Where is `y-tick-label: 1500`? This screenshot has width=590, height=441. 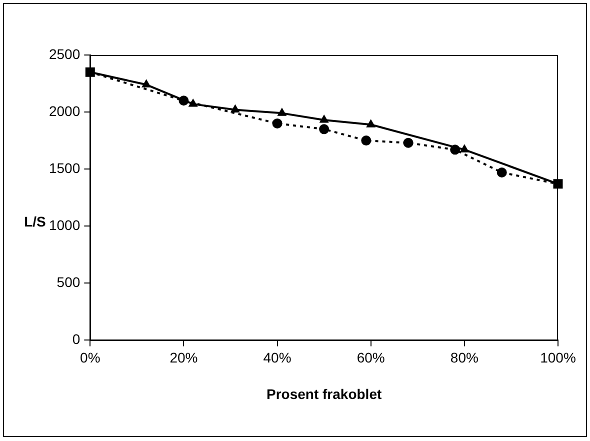
y-tick-label: 1500 is located at coordinates (64, 168).